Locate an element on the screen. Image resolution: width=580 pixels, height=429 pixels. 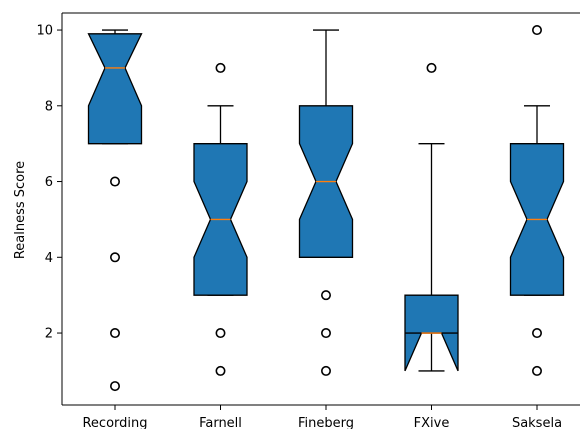
y-tick-label: 10 is located at coordinates (44, 31).